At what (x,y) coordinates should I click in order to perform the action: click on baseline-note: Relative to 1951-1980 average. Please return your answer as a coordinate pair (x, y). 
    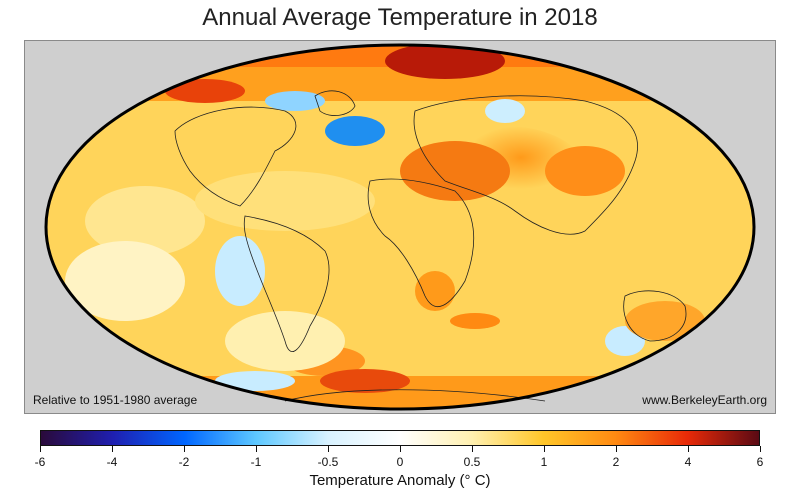
    Looking at the image, I should click on (115, 400).